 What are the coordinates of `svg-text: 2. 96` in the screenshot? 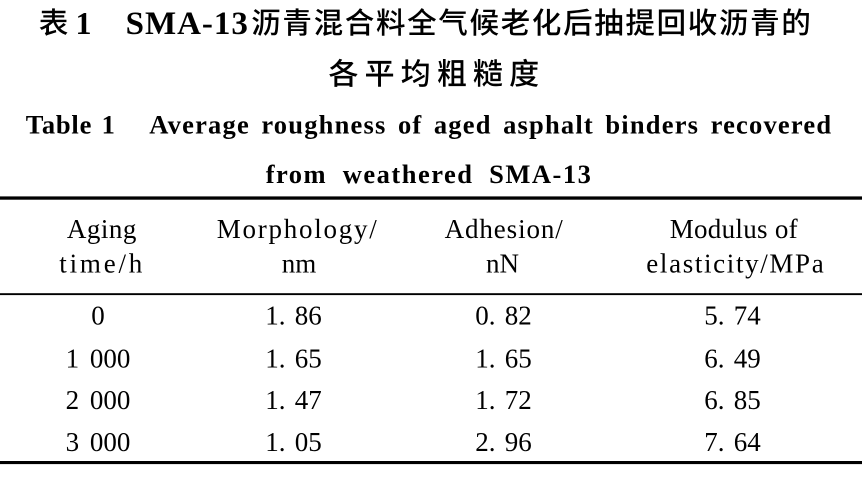 It's located at (503, 442).